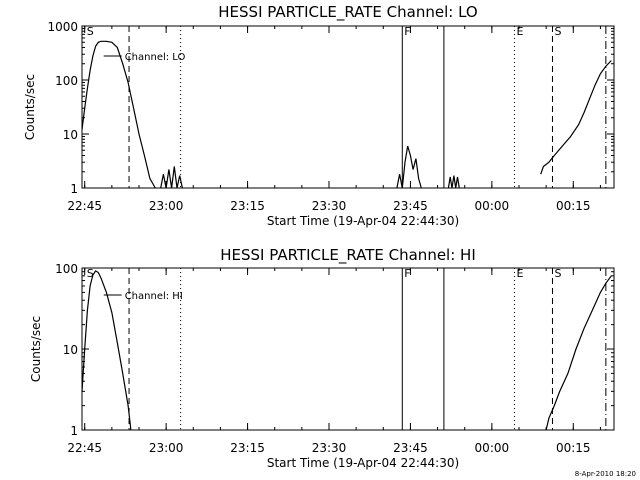  What do you see at coordinates (62, 27) in the screenshot?
I see `y-tick-label: 1000` at bounding box center [62, 27].